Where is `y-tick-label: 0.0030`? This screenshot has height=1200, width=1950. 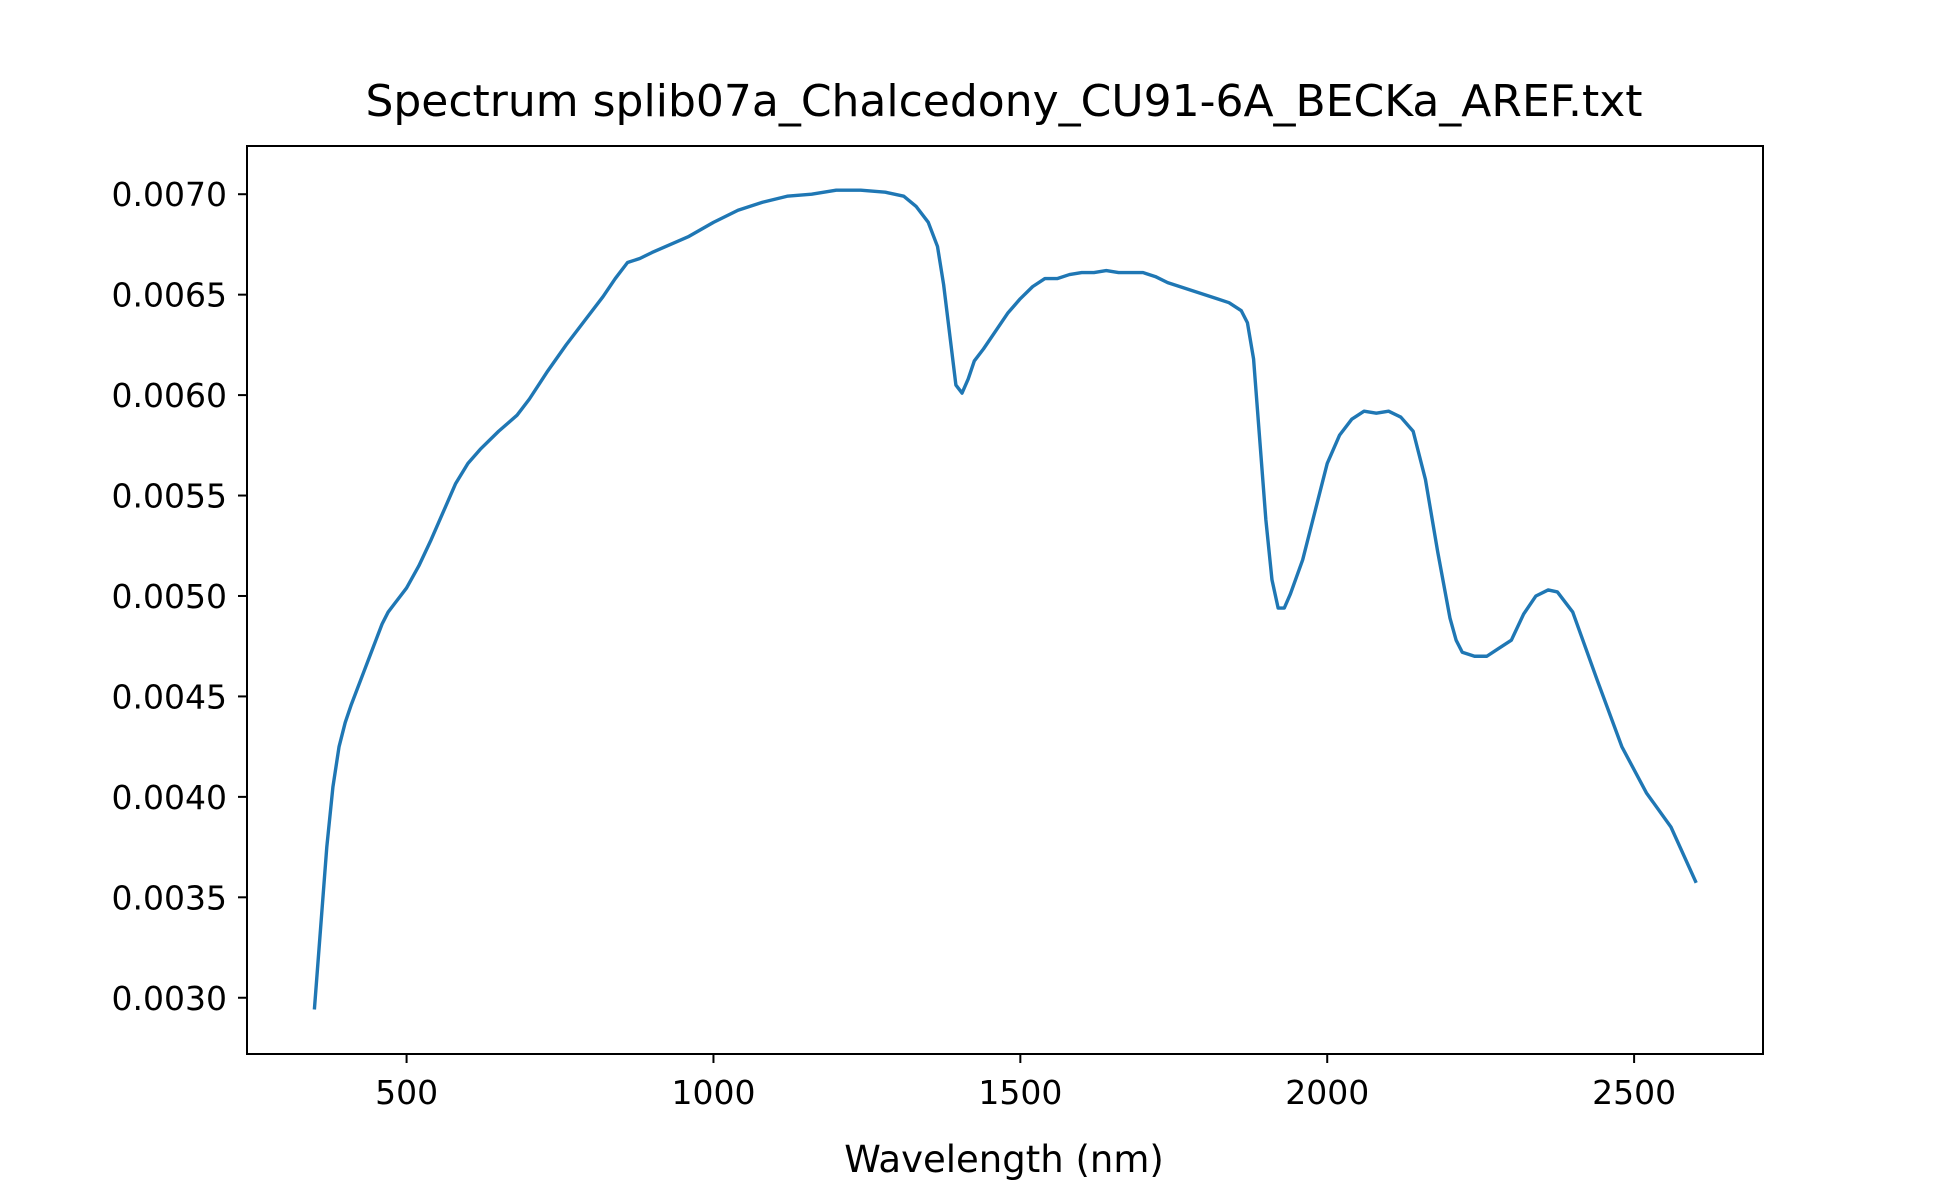
y-tick-label: 0.0030 is located at coordinates (169, 998).